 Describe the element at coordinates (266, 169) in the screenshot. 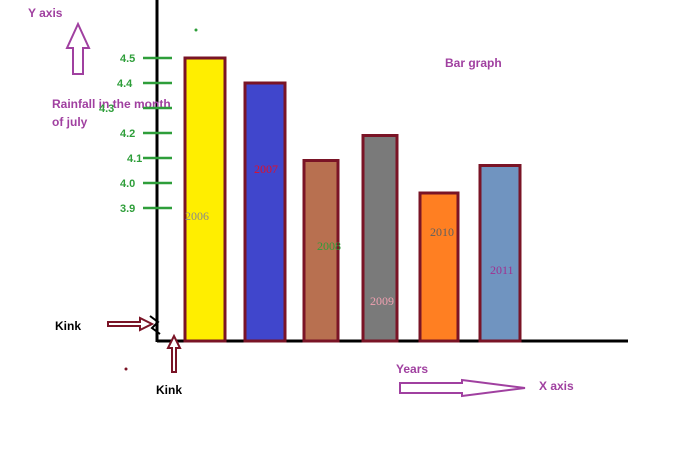

I see `bar-label-2007: 2007` at that location.